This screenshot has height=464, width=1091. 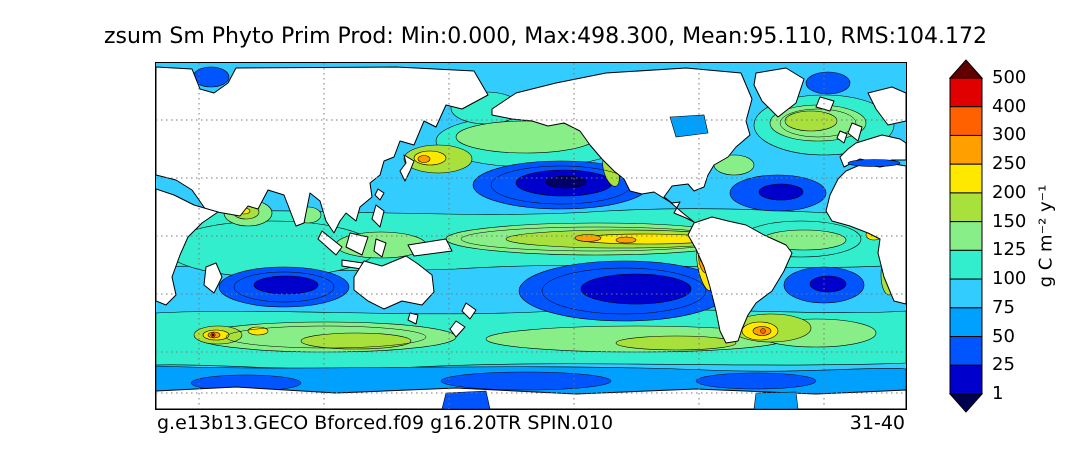 What do you see at coordinates (1009, 164) in the screenshot?
I see `colorbar-tick: 250` at bounding box center [1009, 164].